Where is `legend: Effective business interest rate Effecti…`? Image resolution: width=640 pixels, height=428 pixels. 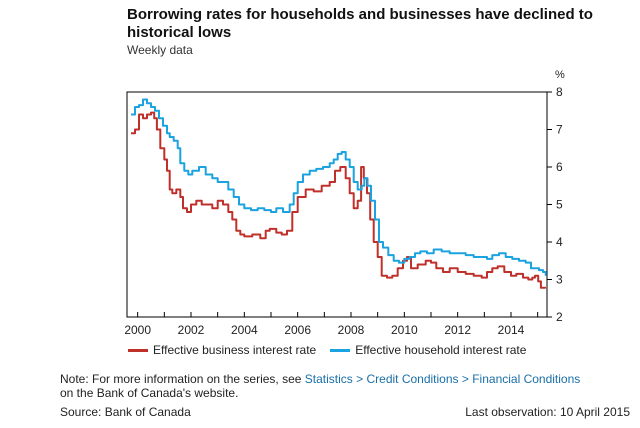
legend: Effective business interest rate Effecti… is located at coordinates (334, 350).